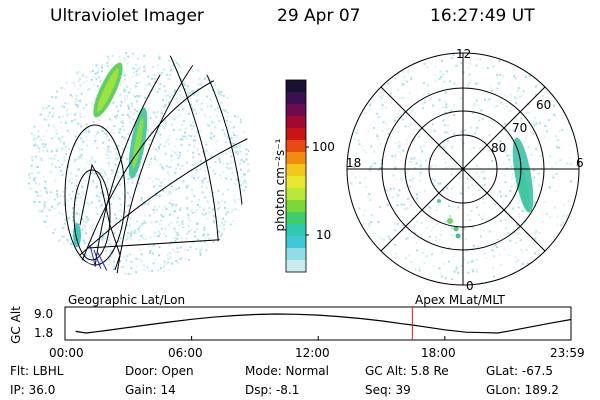 The image size is (600, 400). I want to click on x-tick-2359: 23:59, so click(567, 353).